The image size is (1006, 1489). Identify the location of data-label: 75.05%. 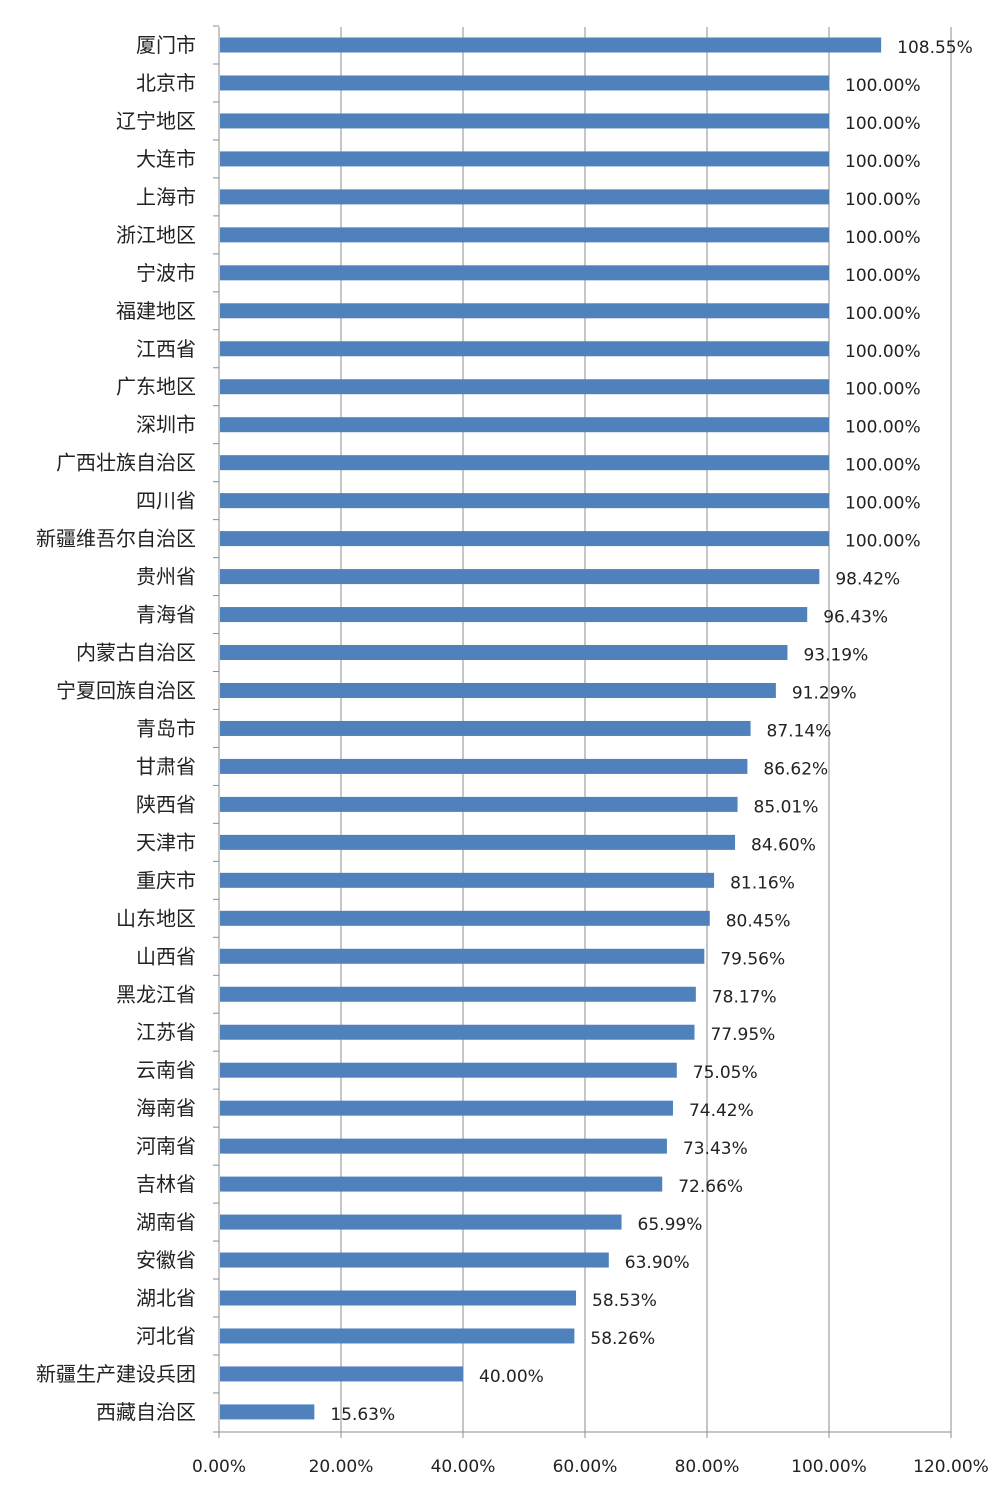
(725, 1073).